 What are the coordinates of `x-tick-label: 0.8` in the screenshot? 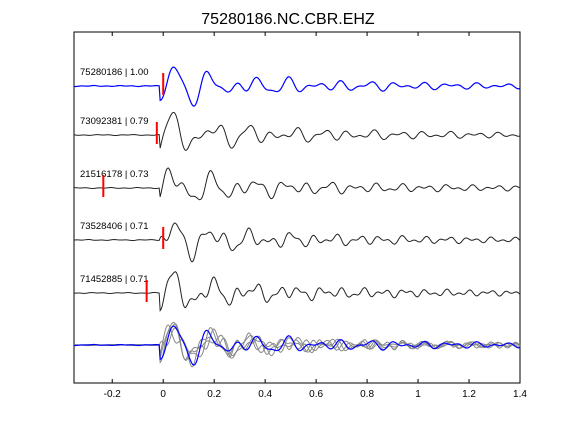 It's located at (367, 394).